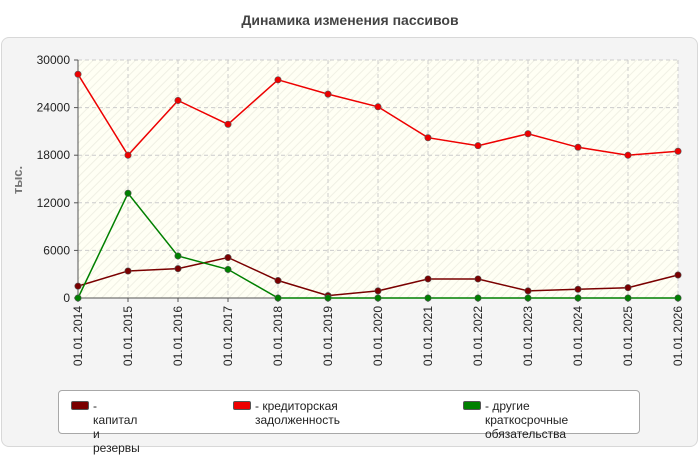 The height and width of the screenshot is (455, 700). Describe the element at coordinates (578, 336) in the screenshot. I see `x-tick-label: 01.01.2024` at that location.